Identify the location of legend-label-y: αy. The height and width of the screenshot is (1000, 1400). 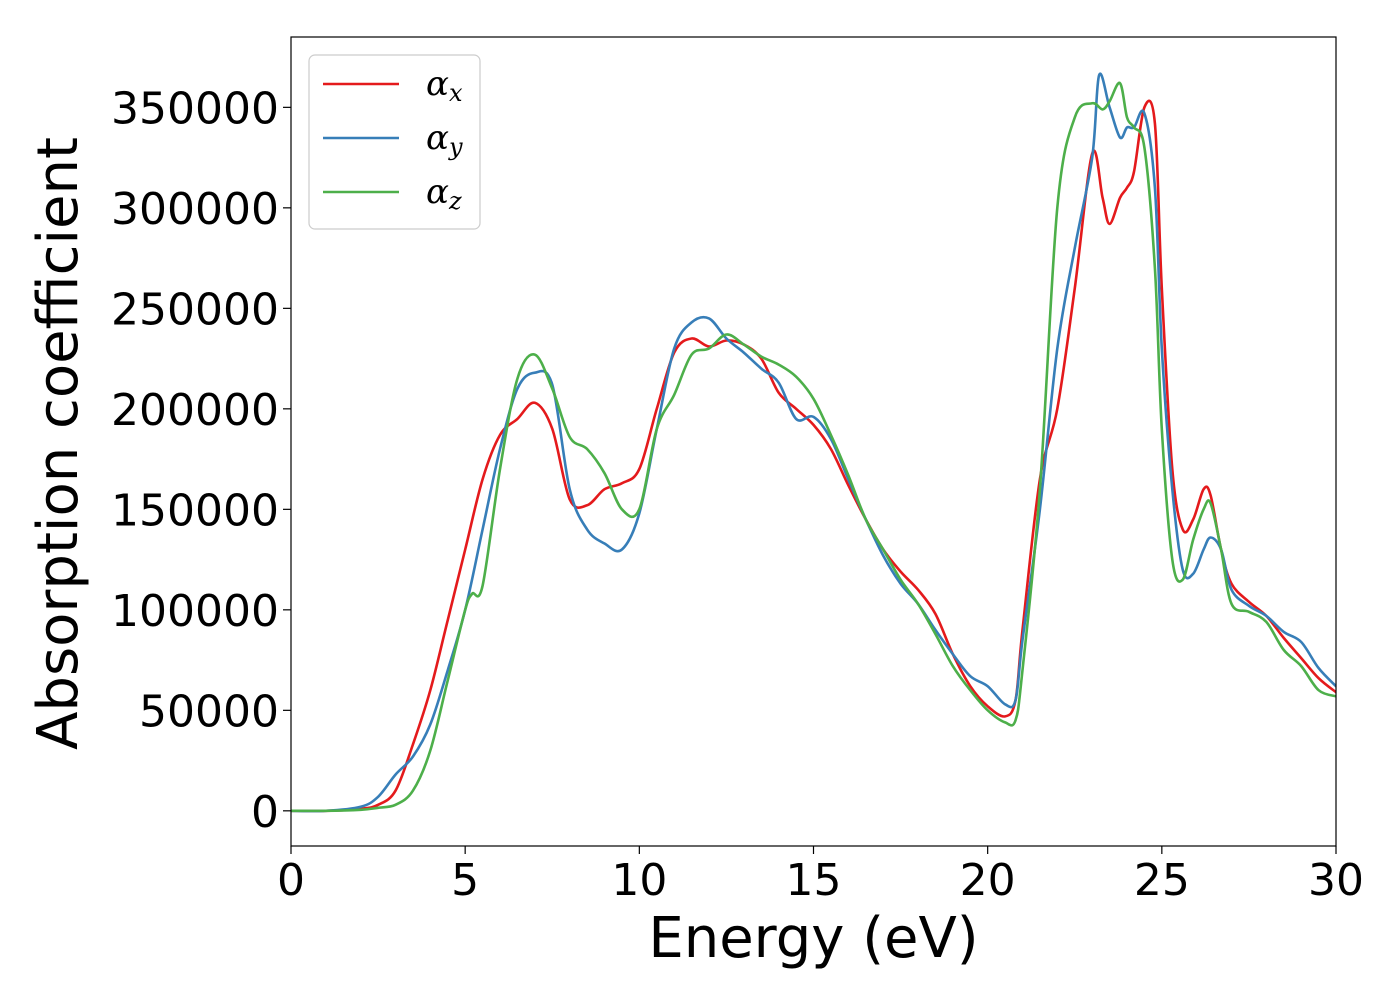
(444, 139).